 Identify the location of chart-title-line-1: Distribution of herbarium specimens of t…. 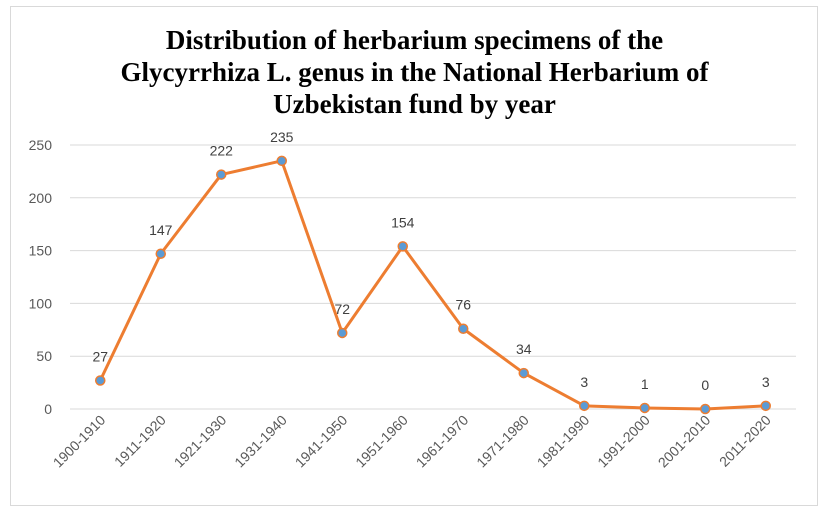
(414, 40).